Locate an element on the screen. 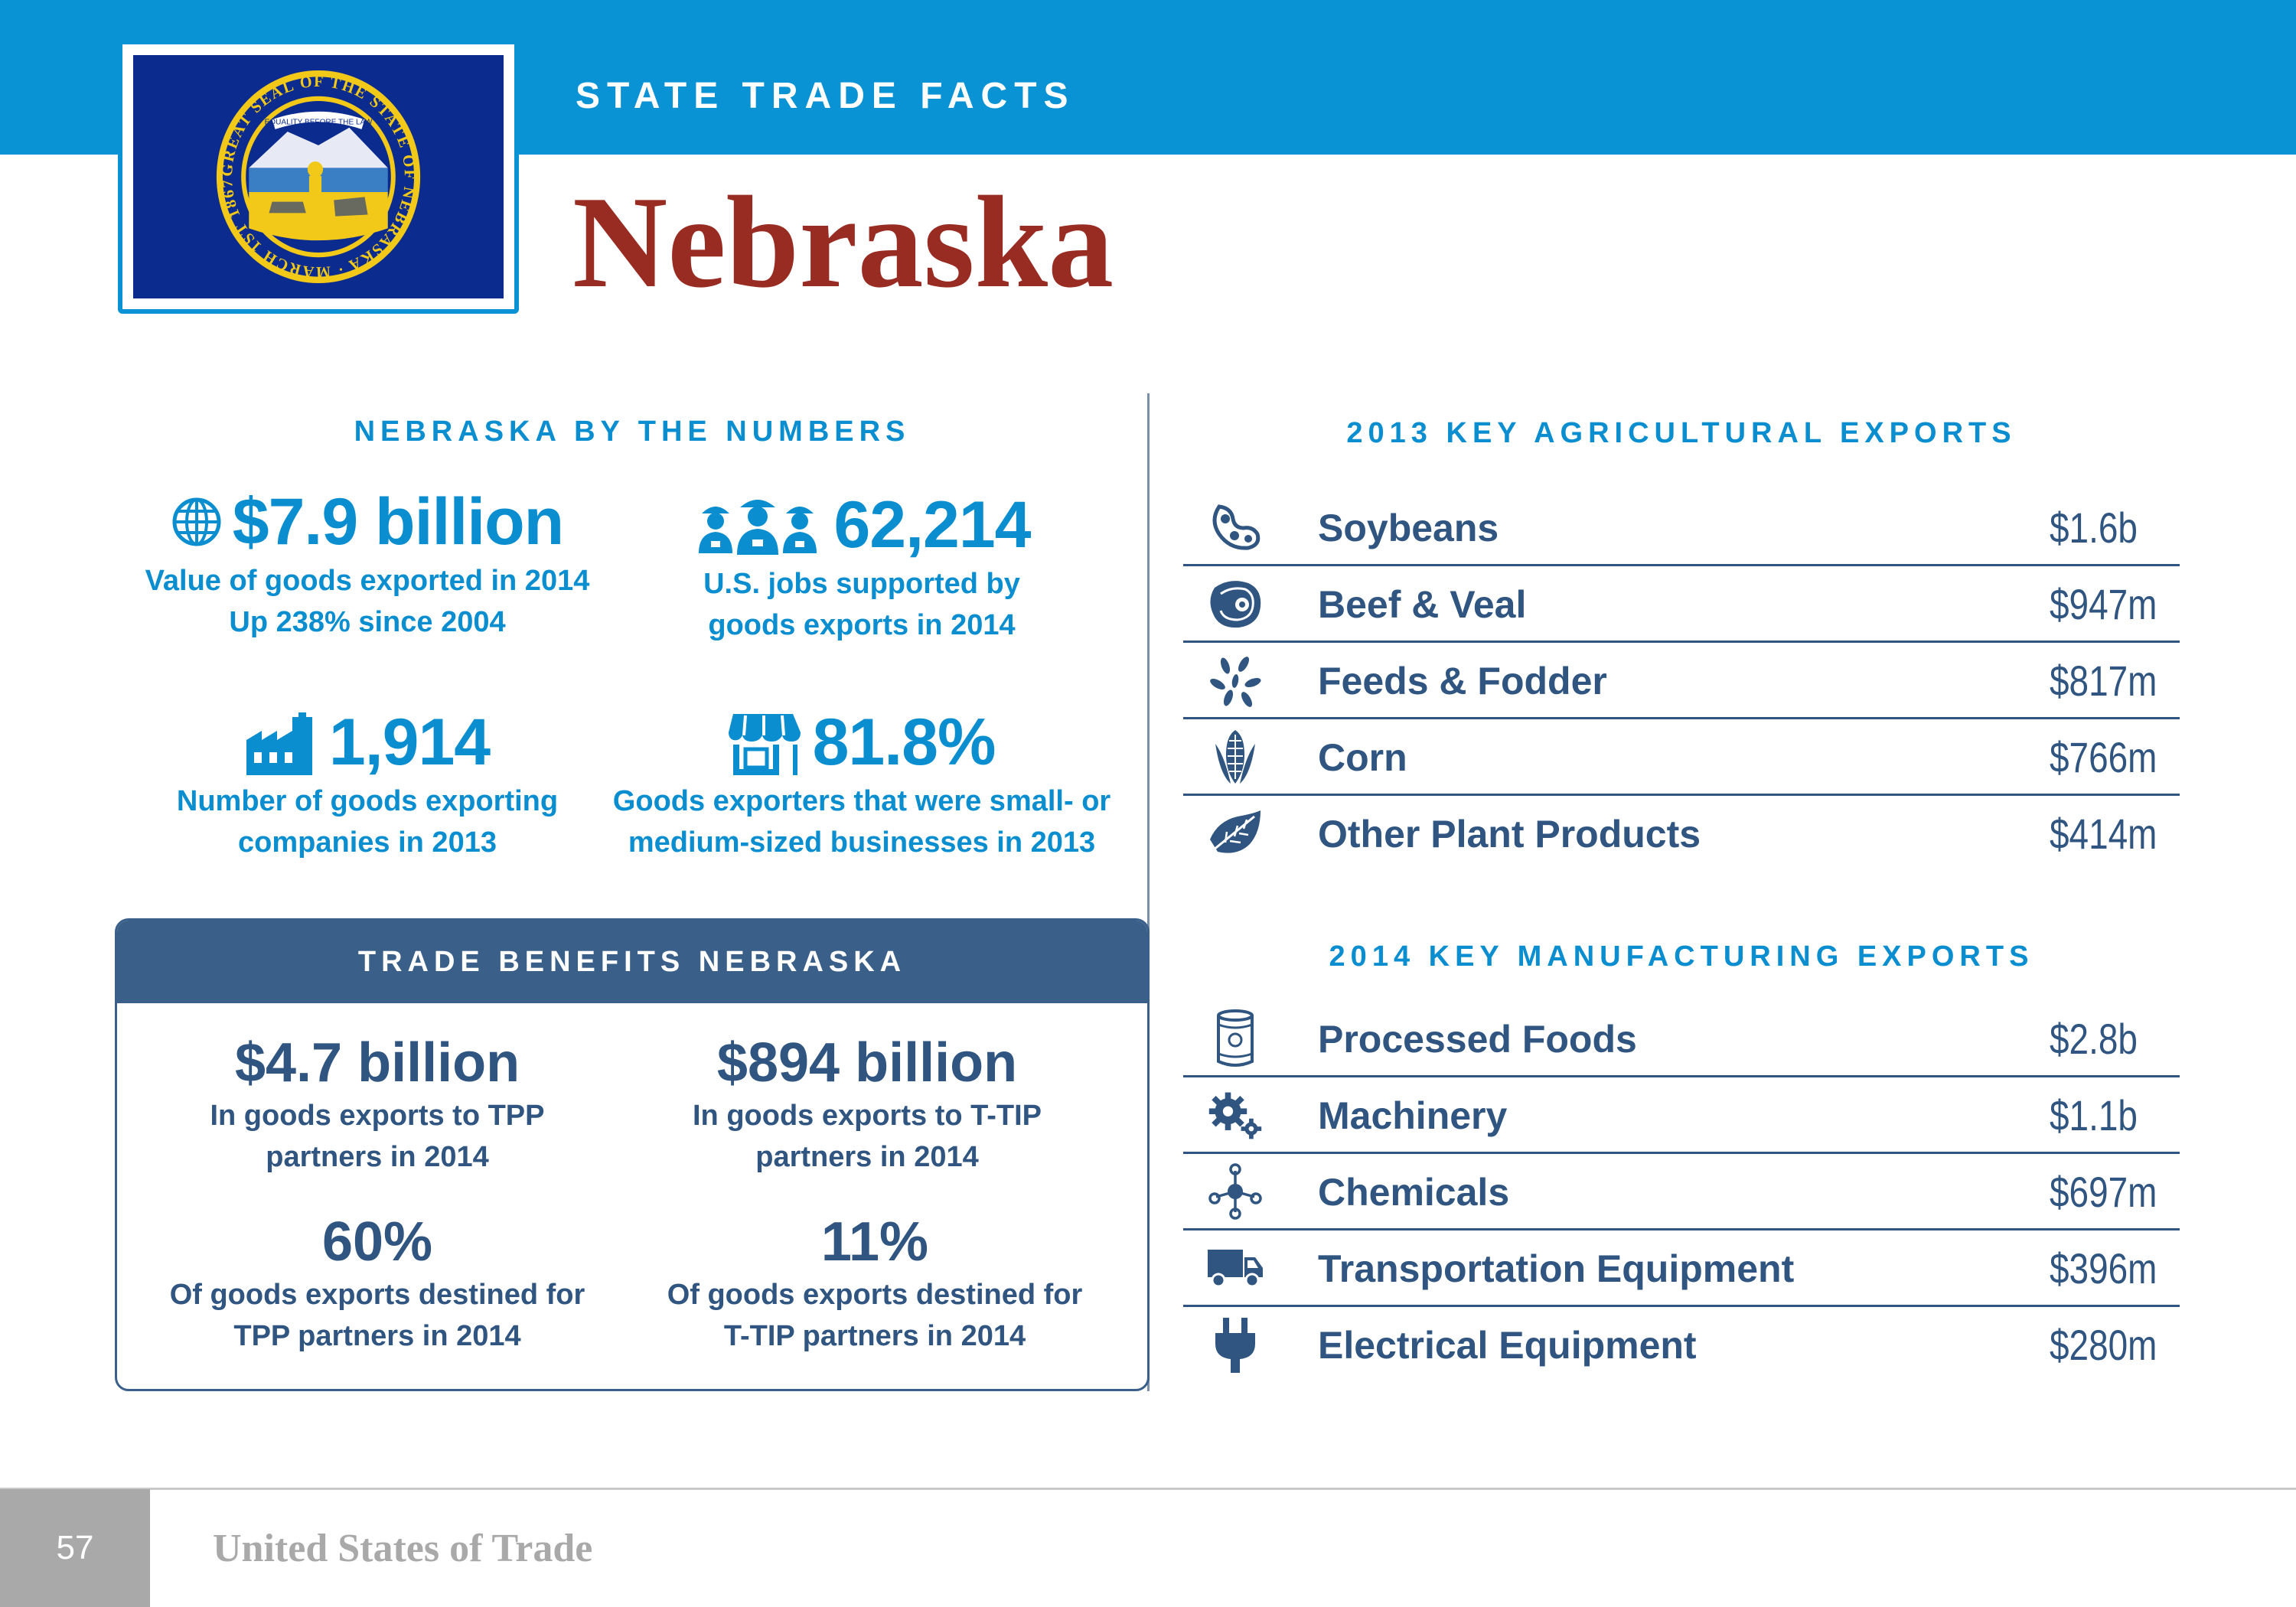 This screenshot has height=1607, width=2296. agricultural-exports-list: Soybeans $1.6b Beef & Veal $947m is located at coordinates (1681, 681).